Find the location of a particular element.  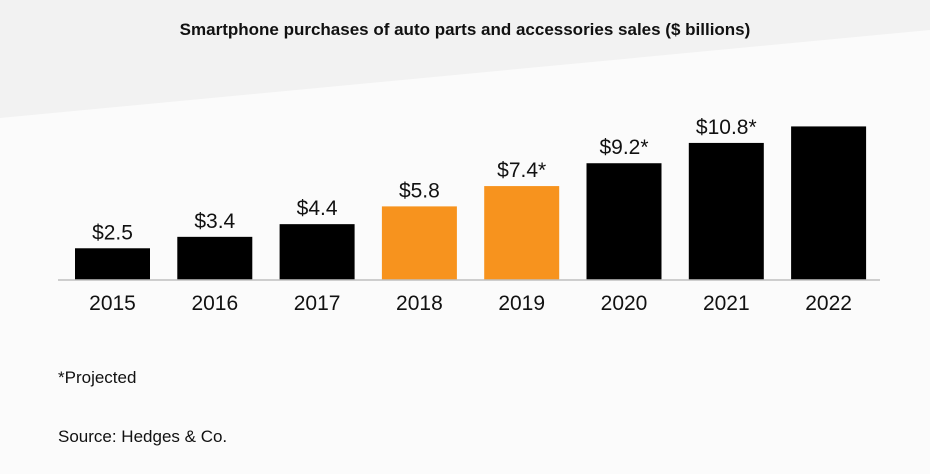

data-label-2021: $10.8* is located at coordinates (726, 127).